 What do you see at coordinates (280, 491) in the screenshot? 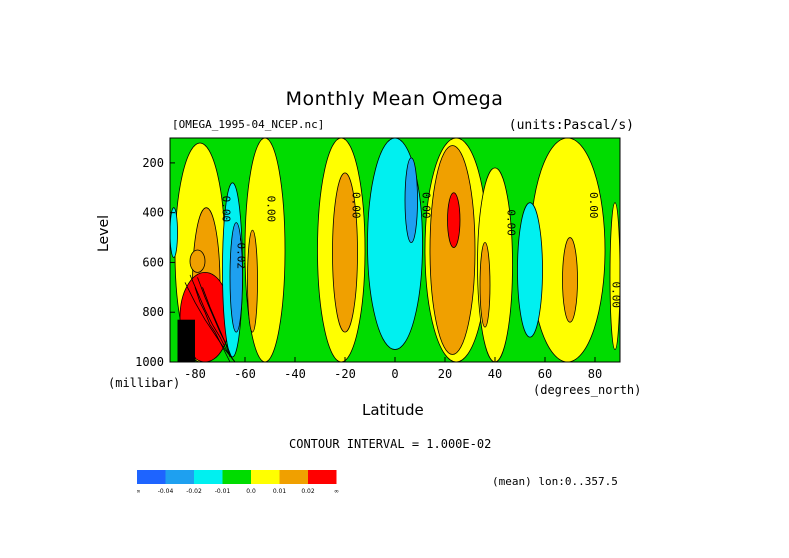
I see `colorbar-label-5: 0.01` at bounding box center [280, 491].